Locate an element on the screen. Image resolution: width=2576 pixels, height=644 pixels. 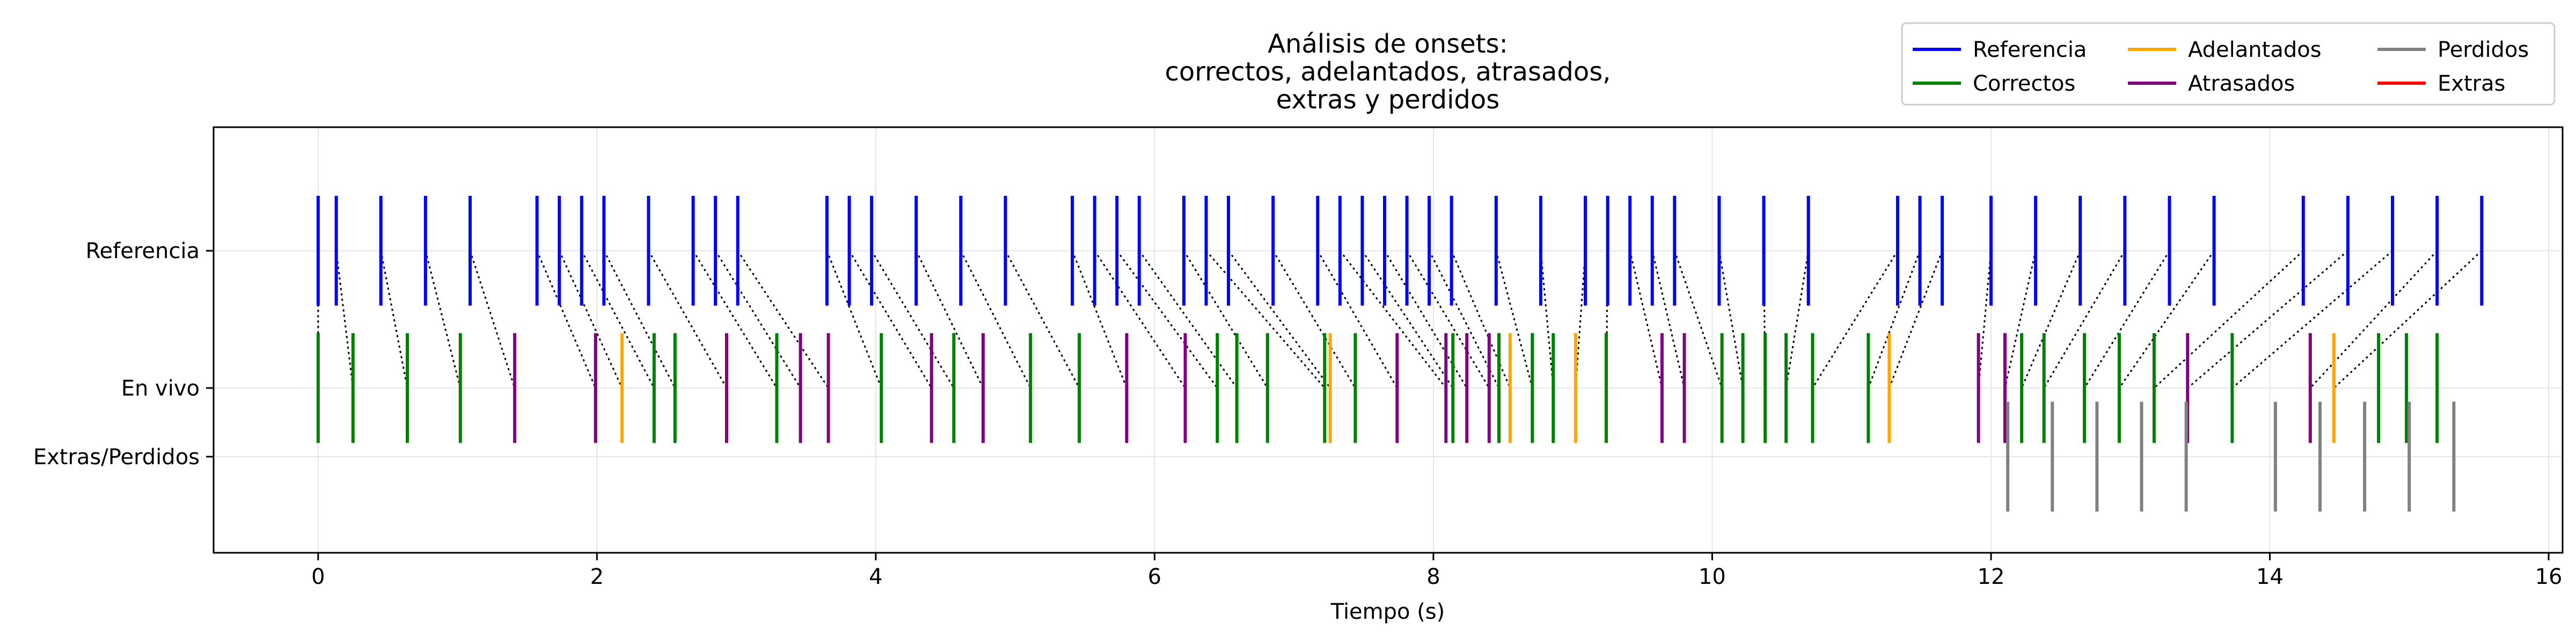
y-tick-label: En vivo is located at coordinates (160, 388).